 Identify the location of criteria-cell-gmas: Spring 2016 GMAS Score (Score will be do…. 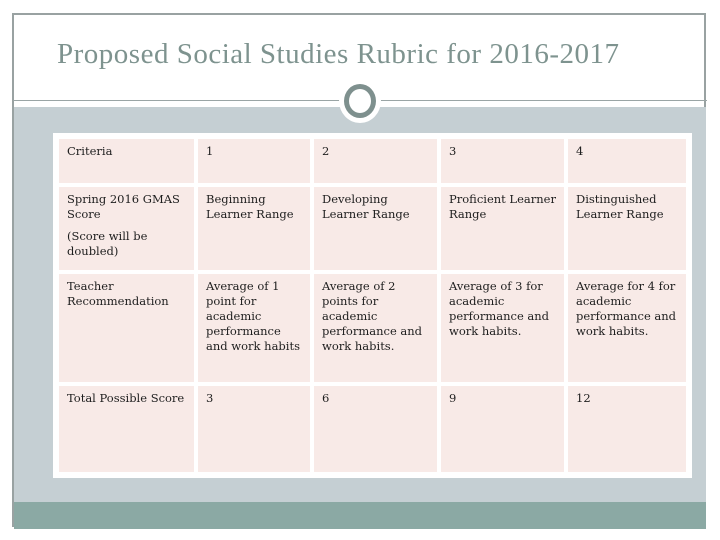
(126, 228).